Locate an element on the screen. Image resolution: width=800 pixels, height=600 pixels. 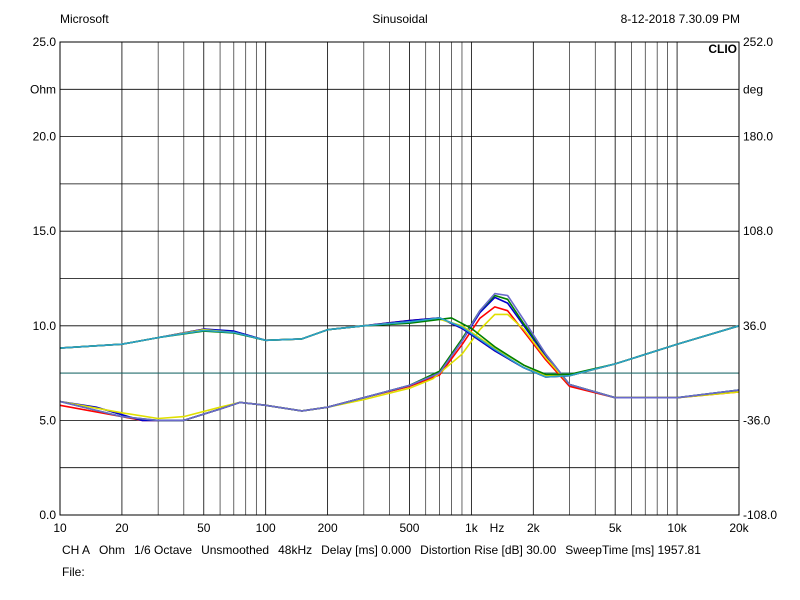
footer-item: SweepTime [ms] 1957.81 is located at coordinates (633, 550).